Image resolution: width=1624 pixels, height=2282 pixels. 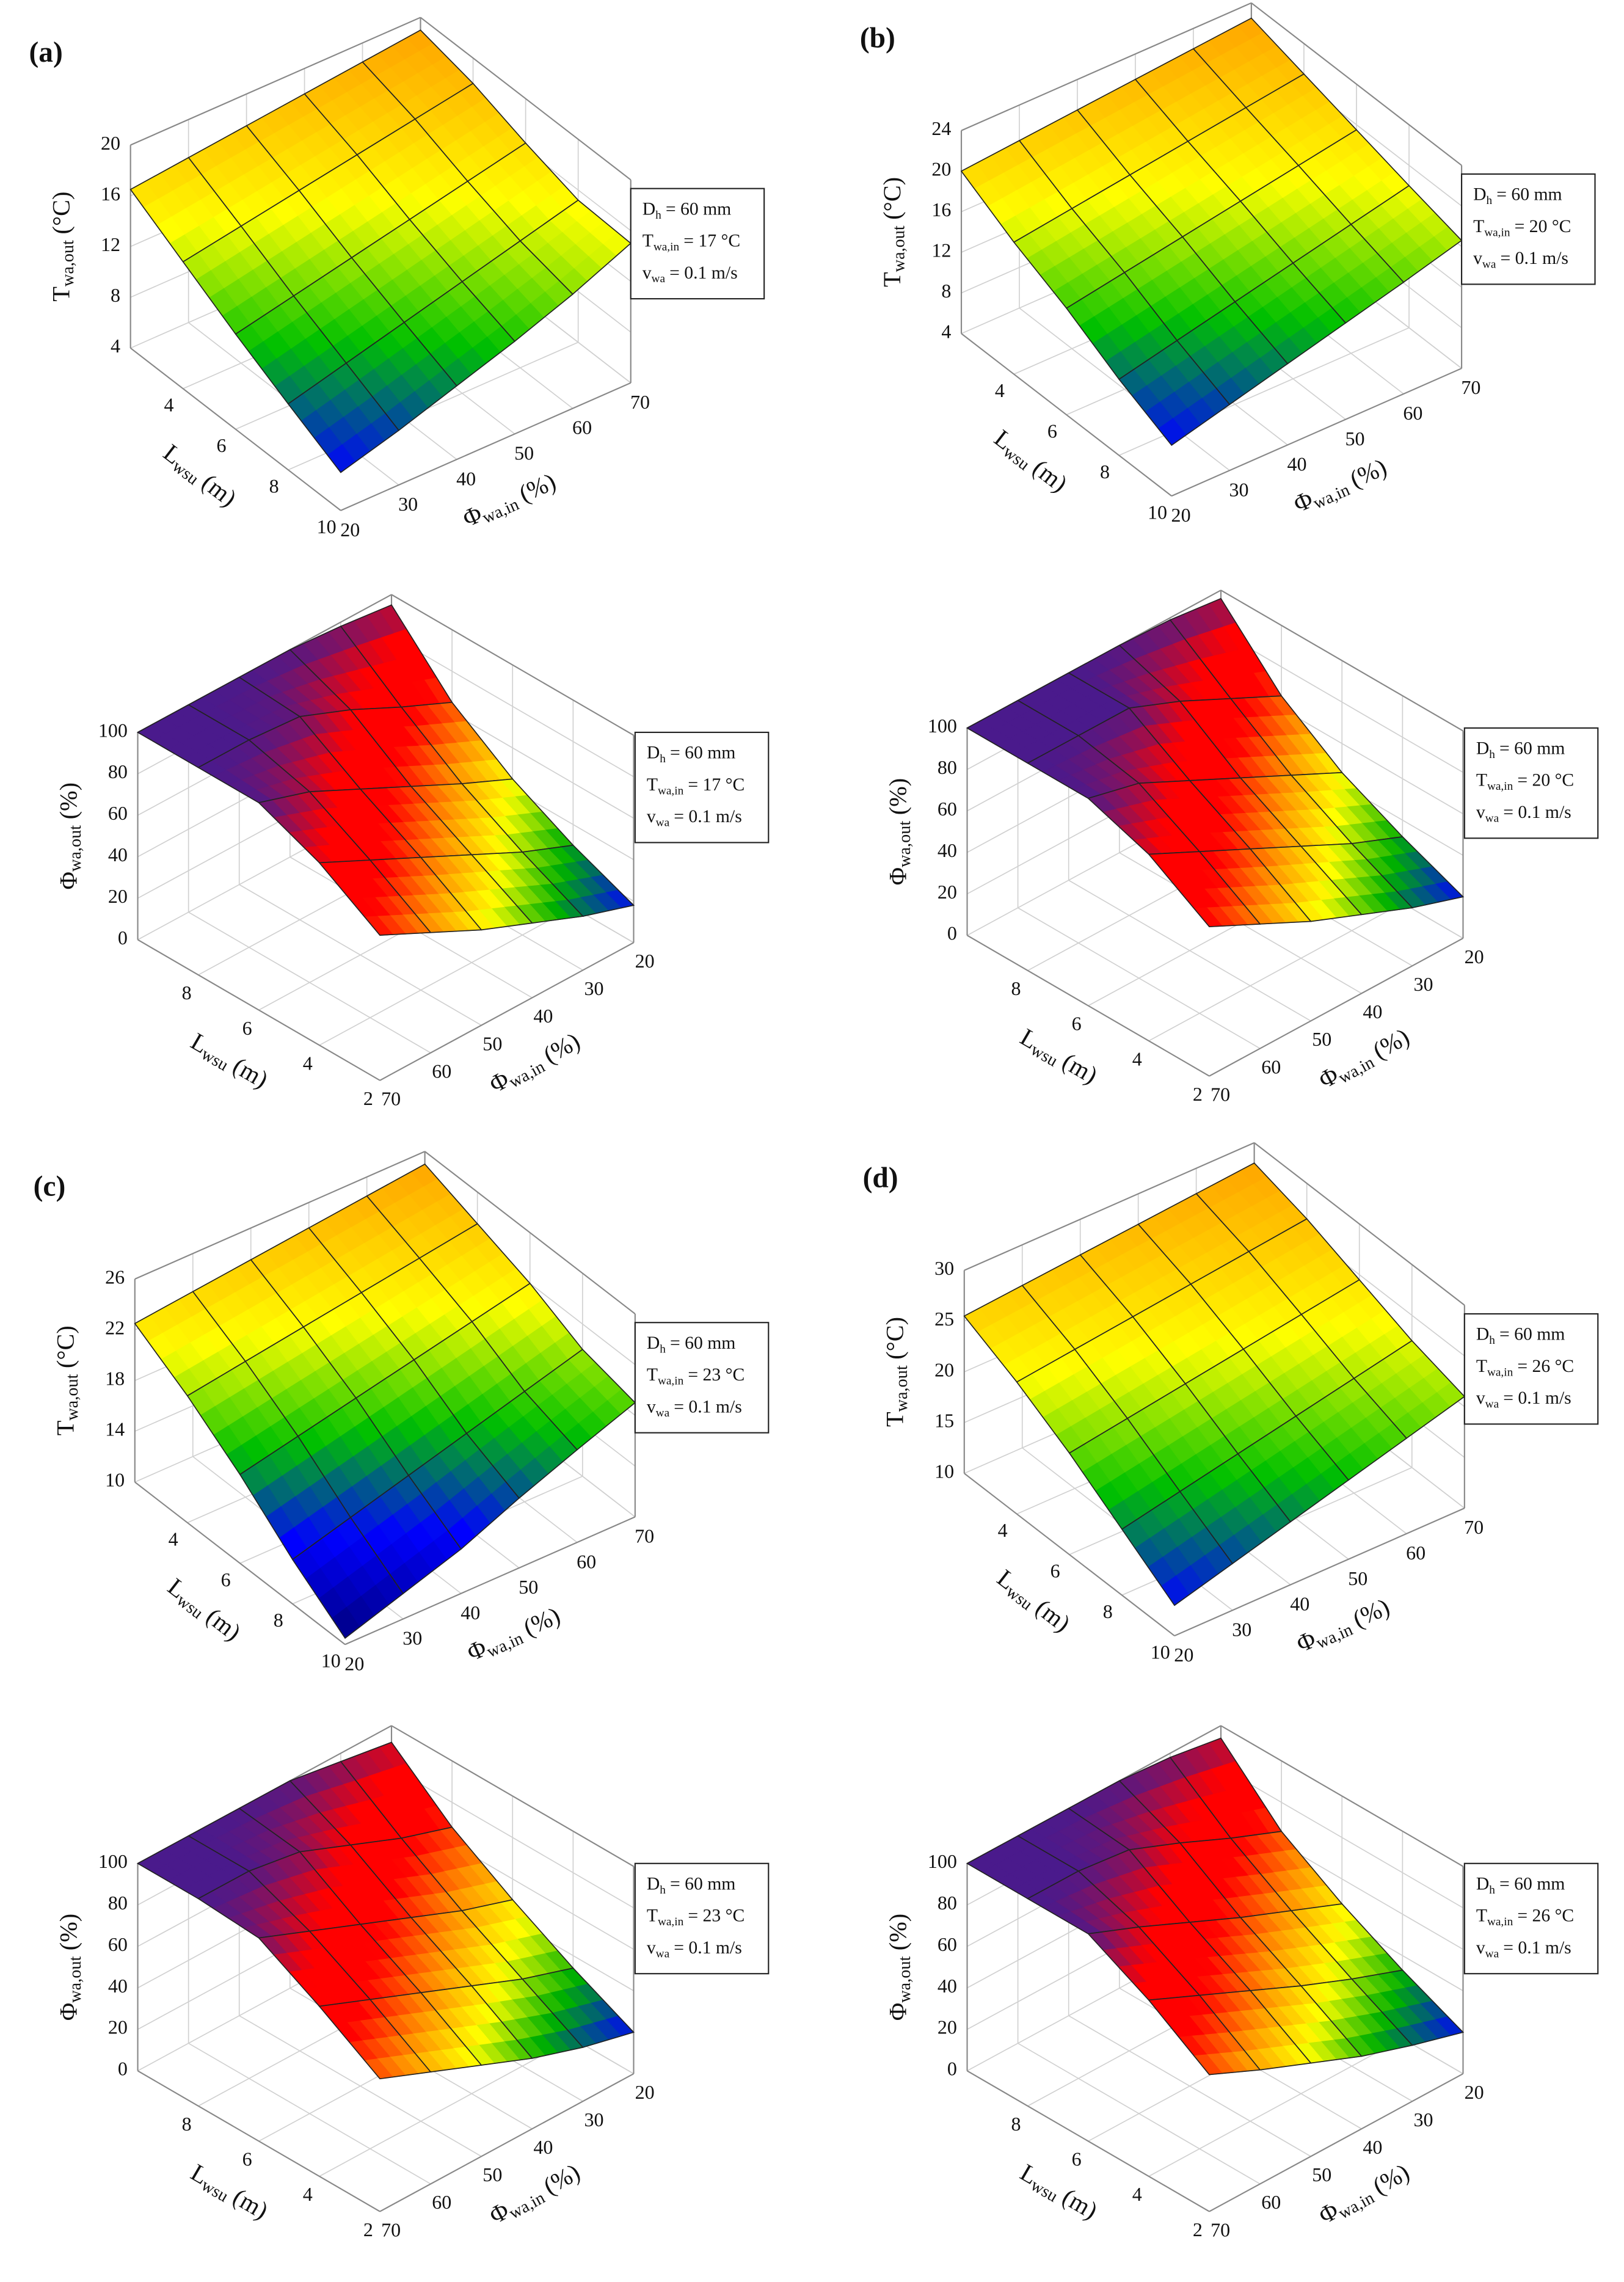 I want to click on annotation-line: vwa = 0.1 m/s, so click(x=691, y=274).